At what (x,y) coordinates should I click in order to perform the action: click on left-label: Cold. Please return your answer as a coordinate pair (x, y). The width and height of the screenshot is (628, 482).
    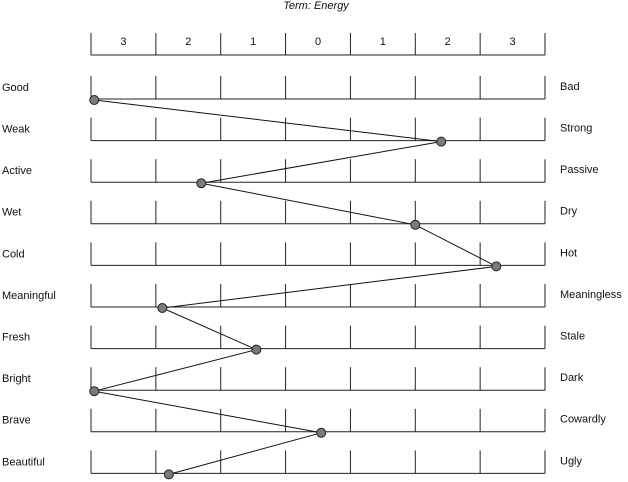
    Looking at the image, I should click on (13, 254).